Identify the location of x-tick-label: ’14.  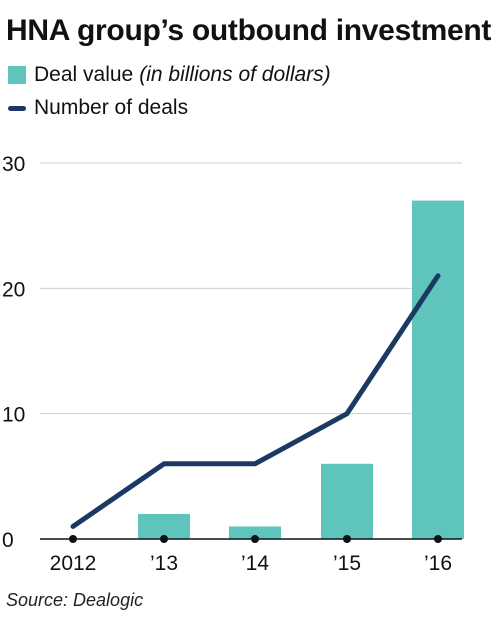
(255, 563).